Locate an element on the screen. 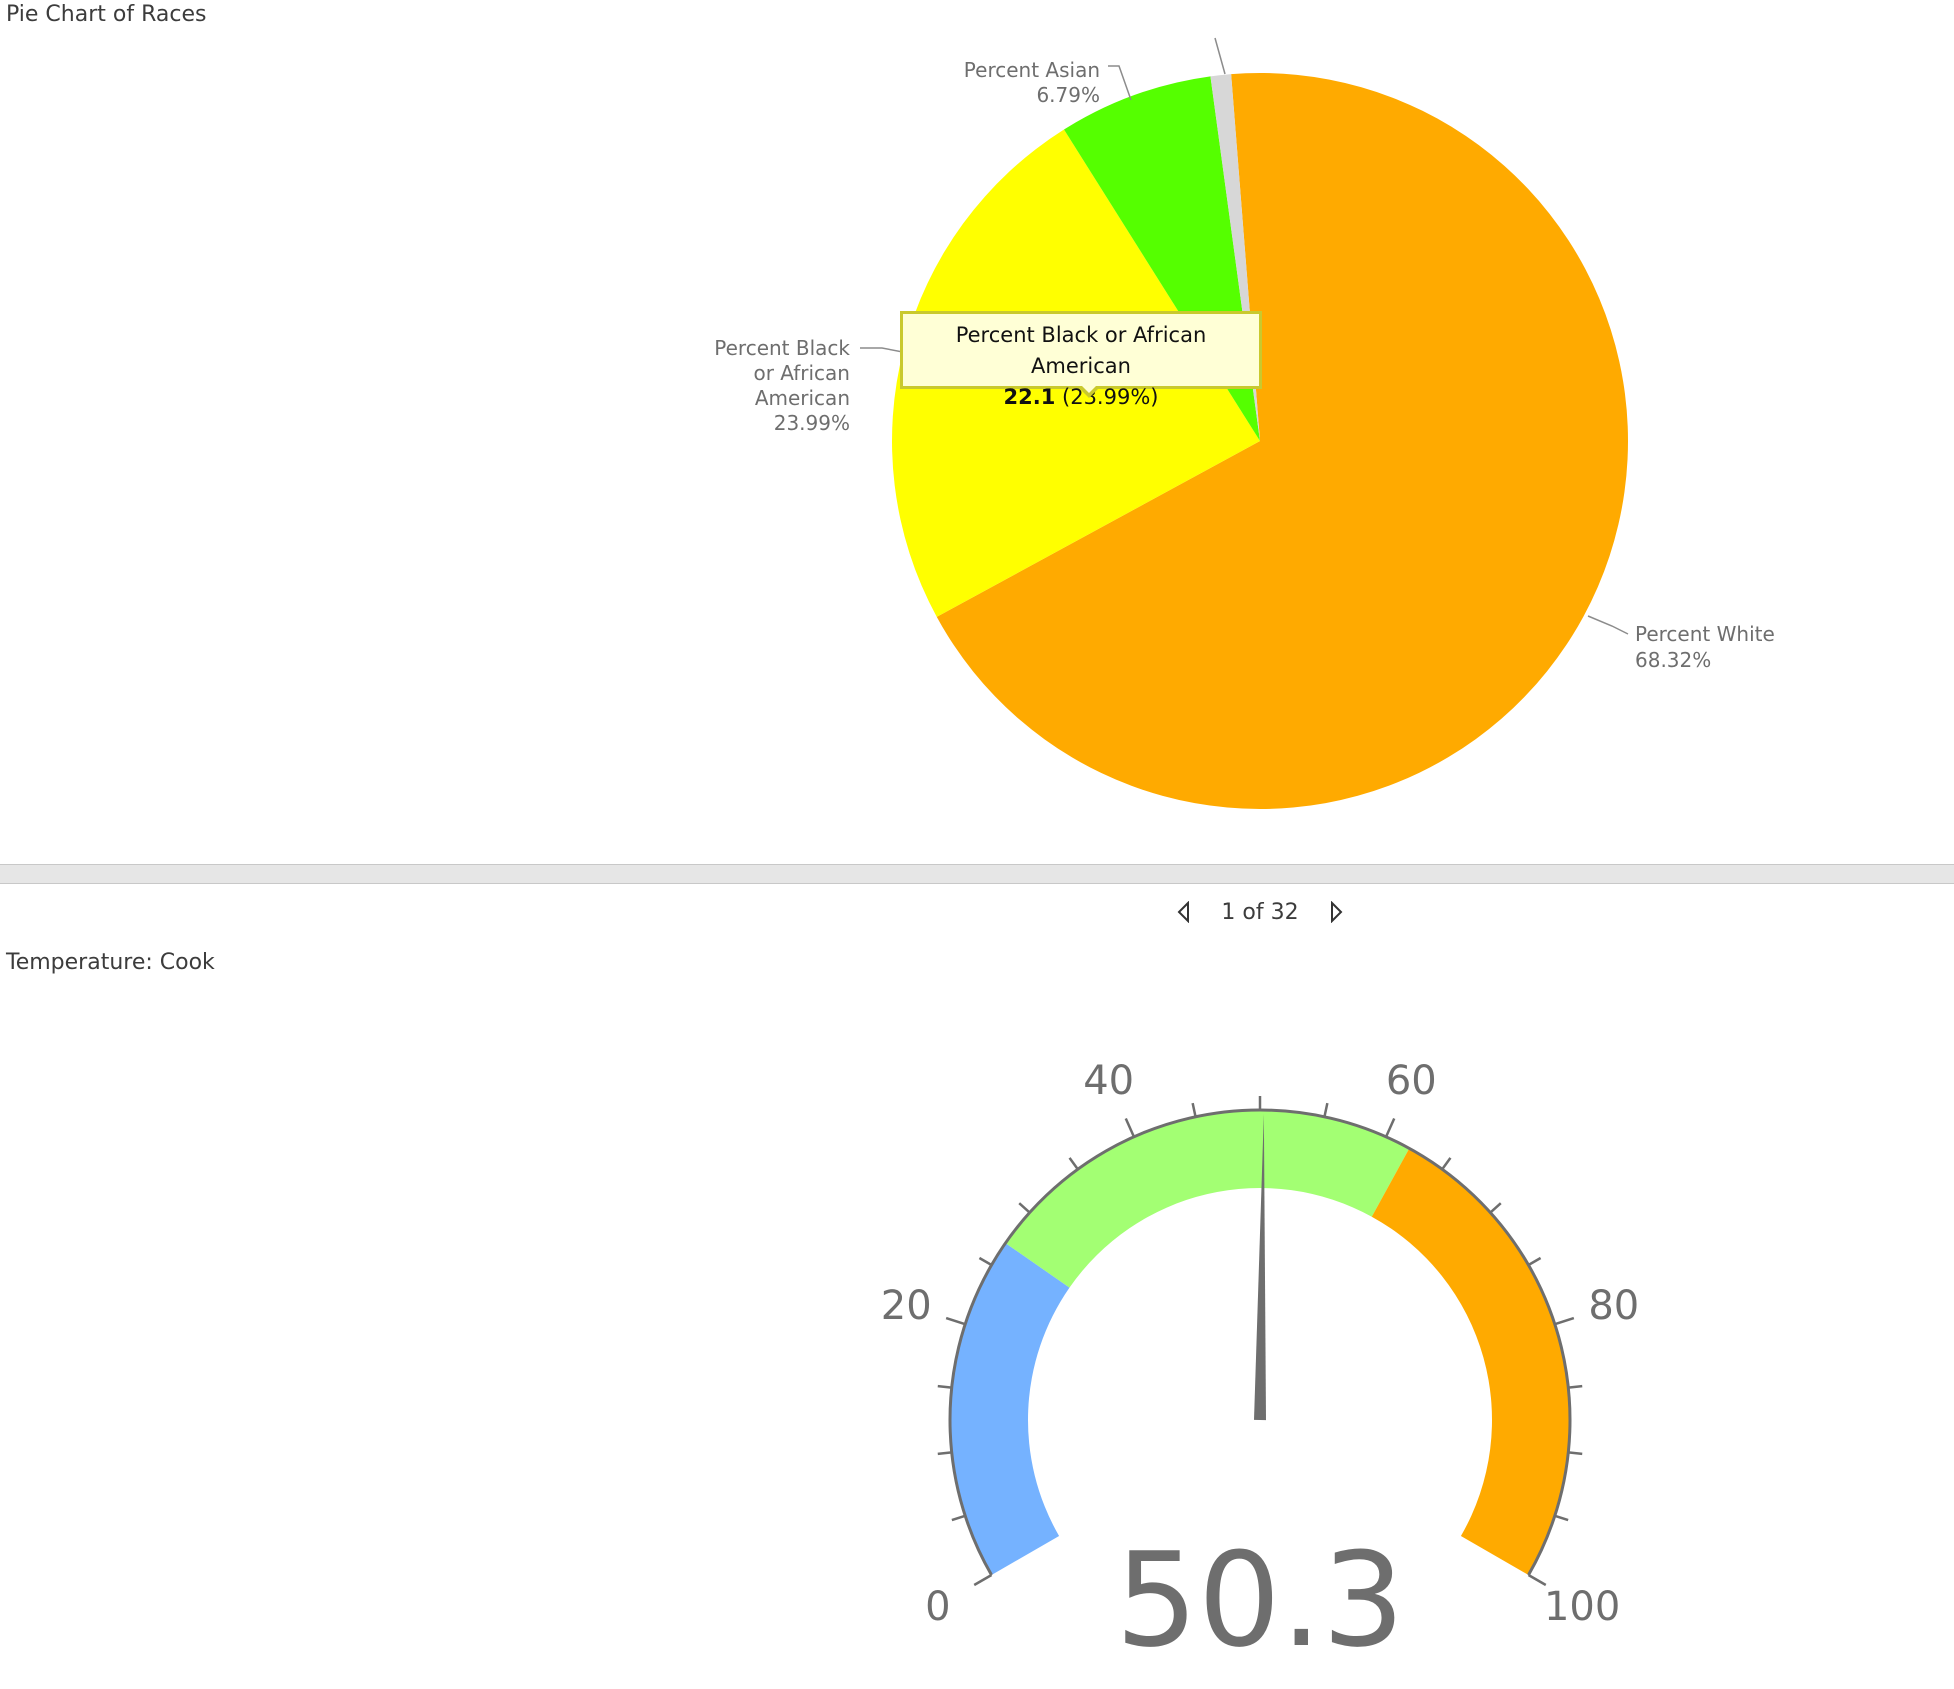  pie-label-black-percent: 23.99% is located at coordinates (812, 423).